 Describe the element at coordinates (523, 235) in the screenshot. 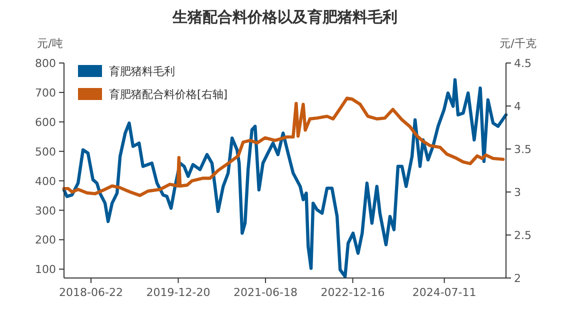

I see `y2-tick-label: 2.5` at that location.